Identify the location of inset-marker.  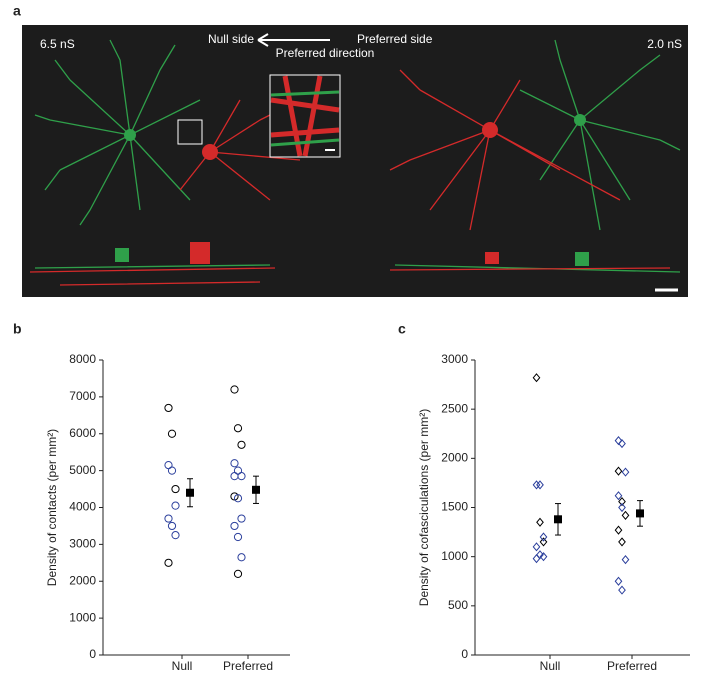
(190, 132).